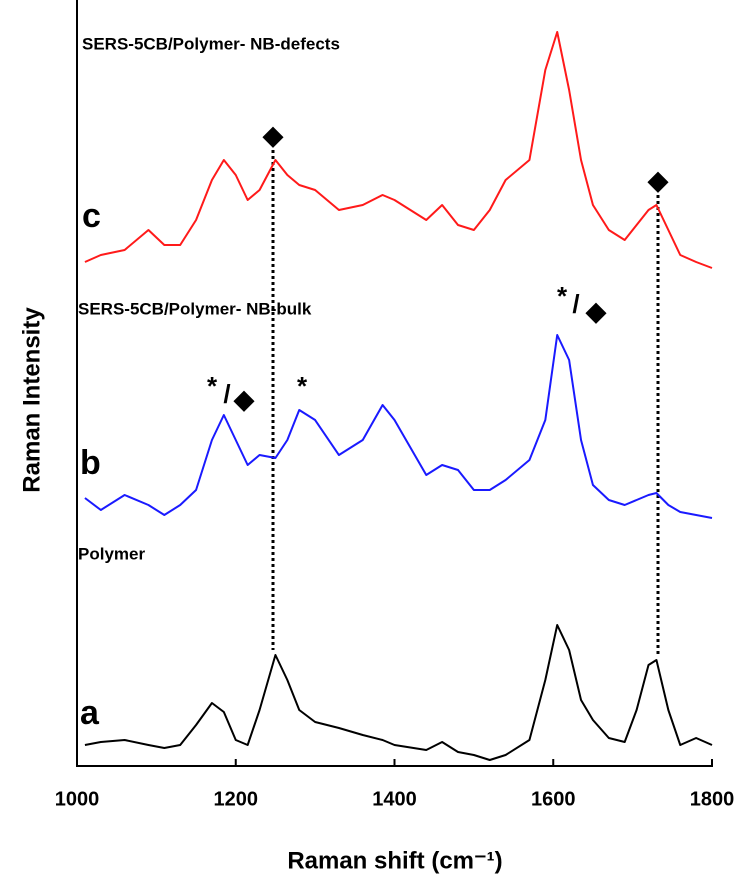 The width and height of the screenshot is (751, 890). I want to click on x-tick-label: 1600, so click(553, 799).